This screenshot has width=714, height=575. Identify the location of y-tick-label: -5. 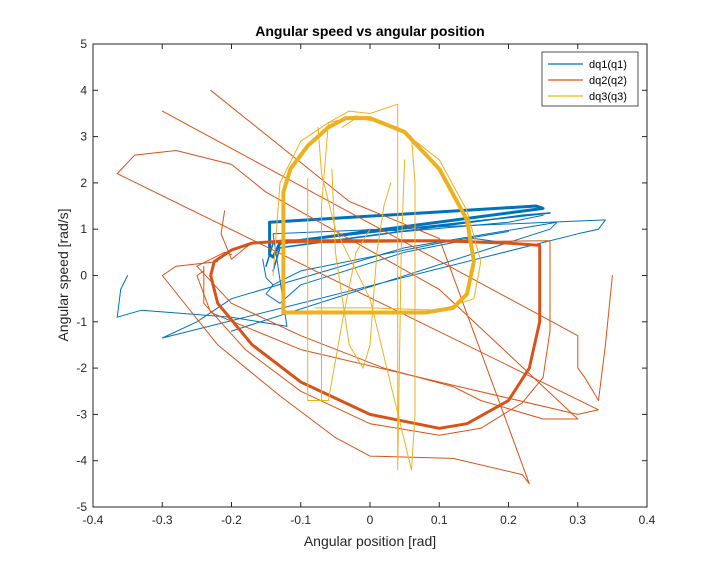
(81, 507).